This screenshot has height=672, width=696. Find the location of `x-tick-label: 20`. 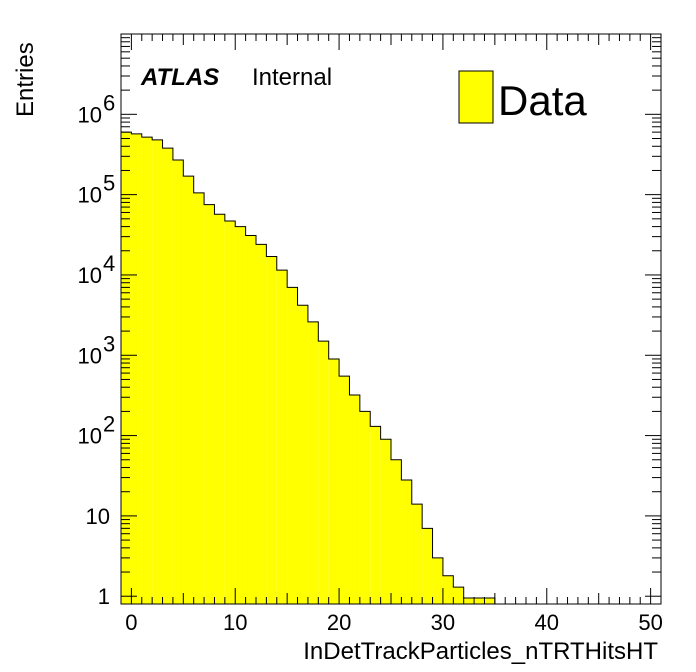

x-tick-label: 20 is located at coordinates (339, 622).